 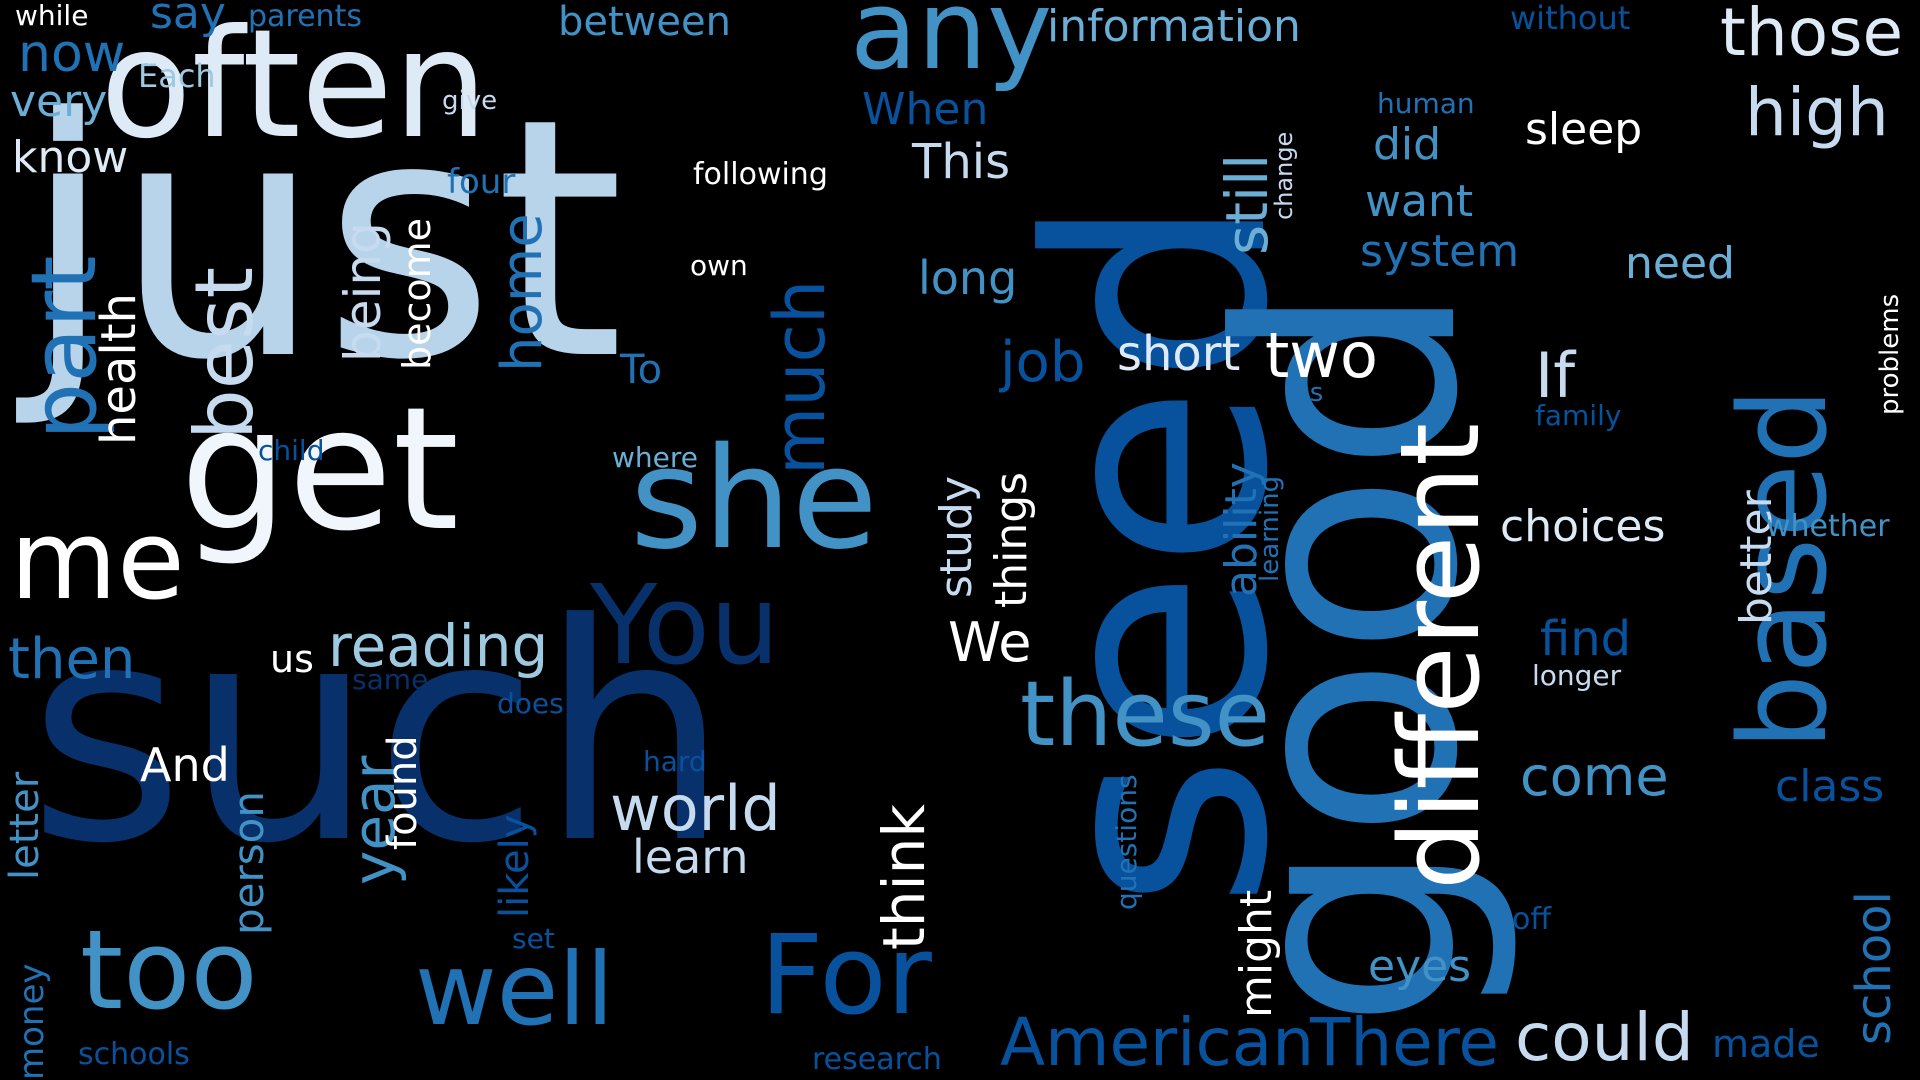 I want to click on cloud-word: then, so click(x=72, y=659).